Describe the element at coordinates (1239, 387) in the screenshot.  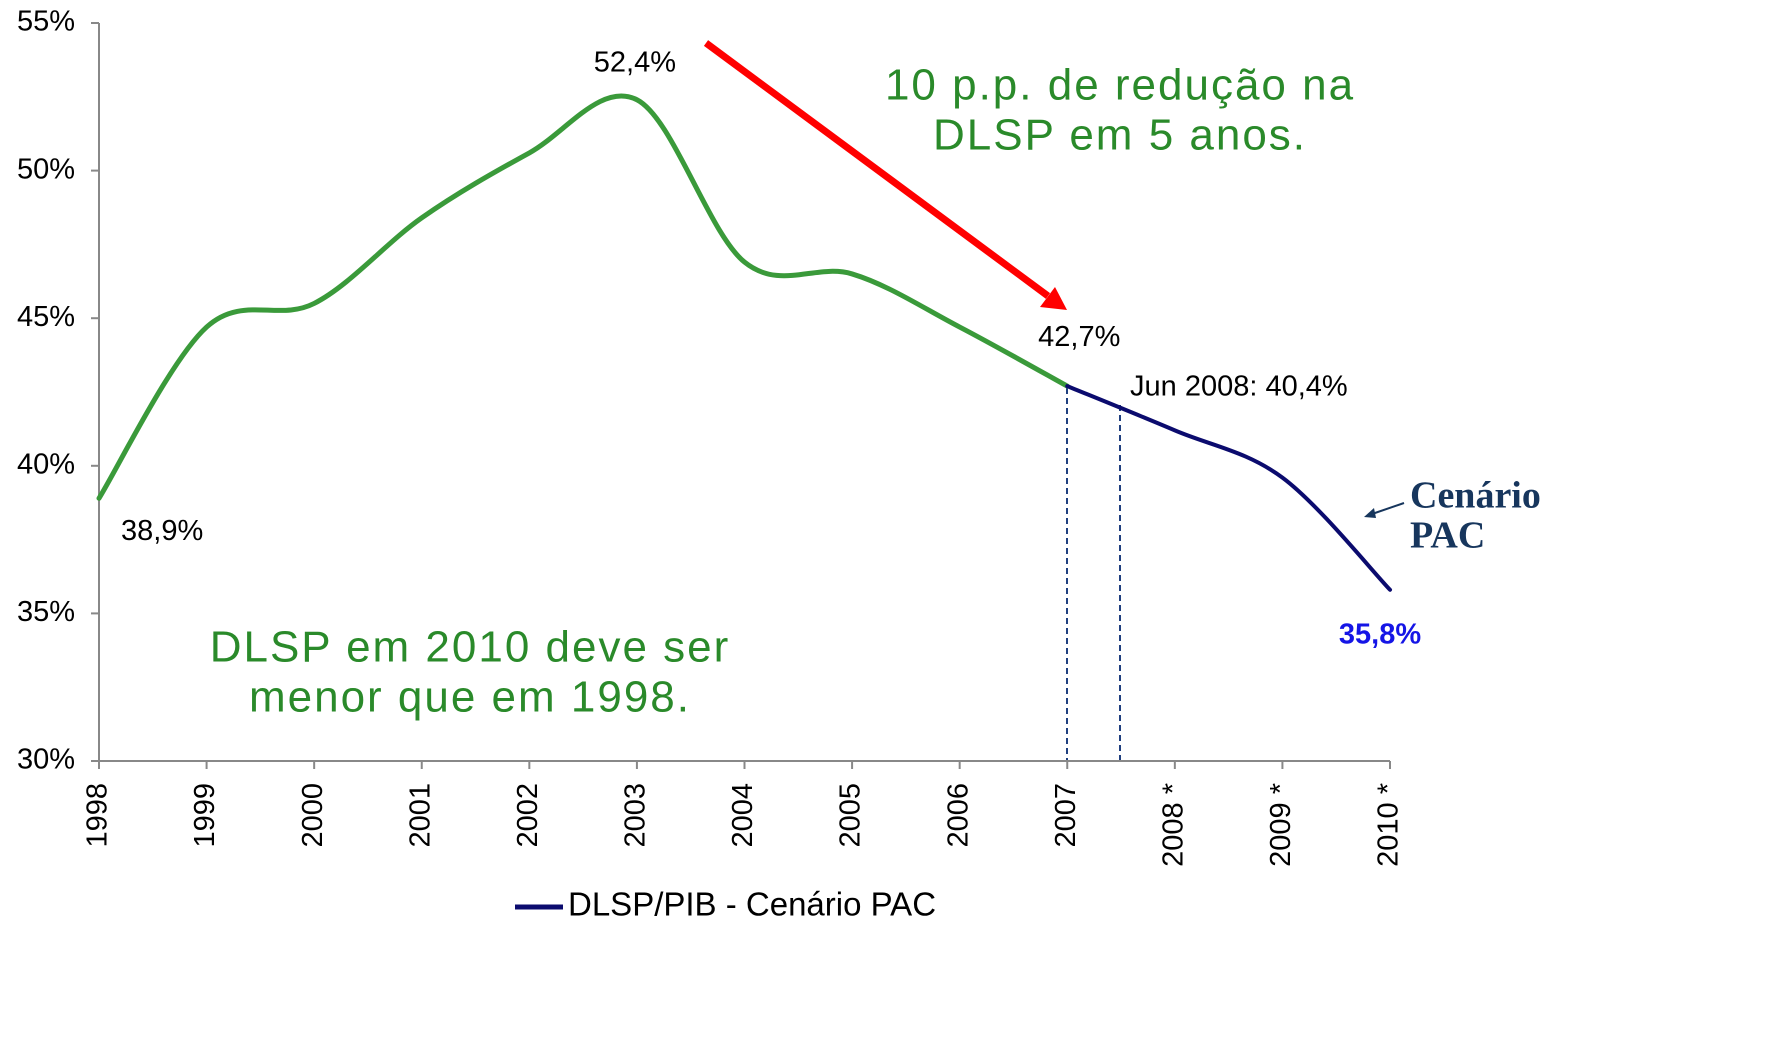
I see `annotation: Jun 2008: 40,4%` at that location.